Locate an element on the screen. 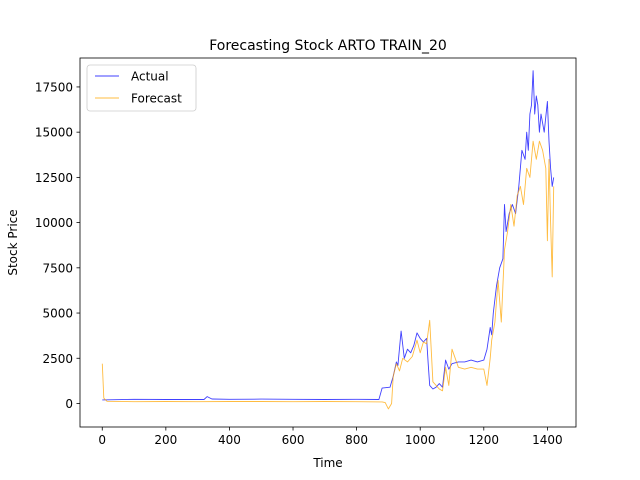 The image size is (640, 480). y-tick-label: 12500 is located at coordinates (54, 178).